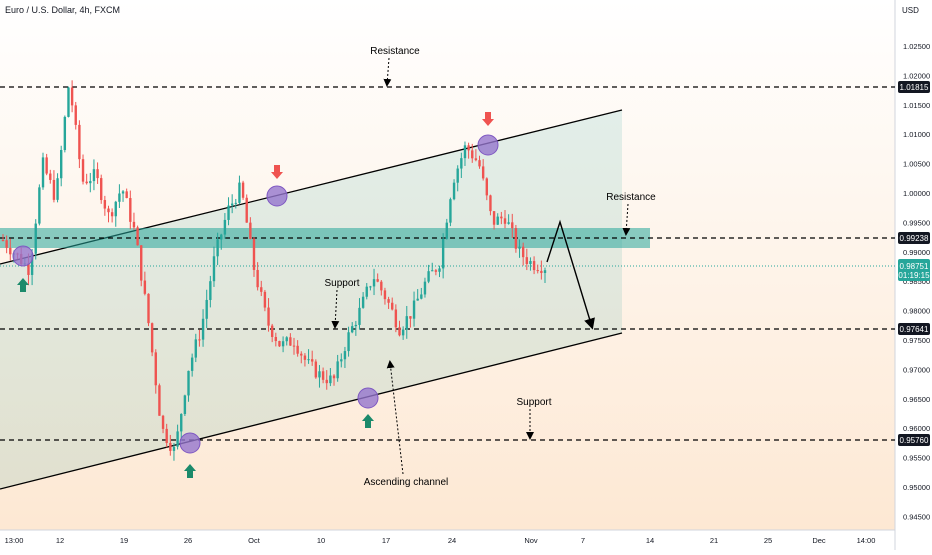 Image resolution: width=932 pixels, height=555 pixels. What do you see at coordinates (447, 540) in the screenshot?
I see `time-axis-panel` at bounding box center [447, 540].